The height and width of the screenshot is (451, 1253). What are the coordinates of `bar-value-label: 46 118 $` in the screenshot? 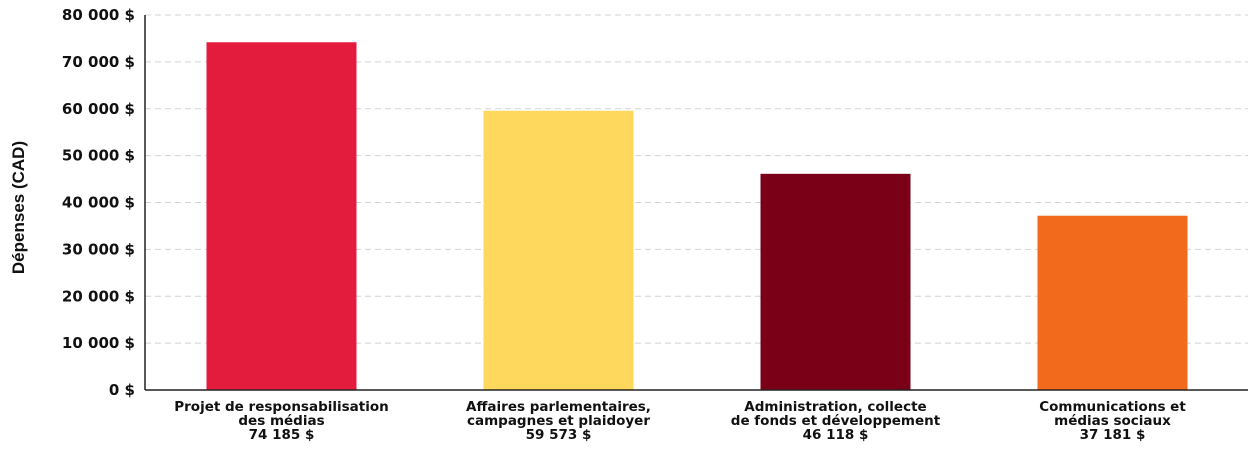 It's located at (836, 435).